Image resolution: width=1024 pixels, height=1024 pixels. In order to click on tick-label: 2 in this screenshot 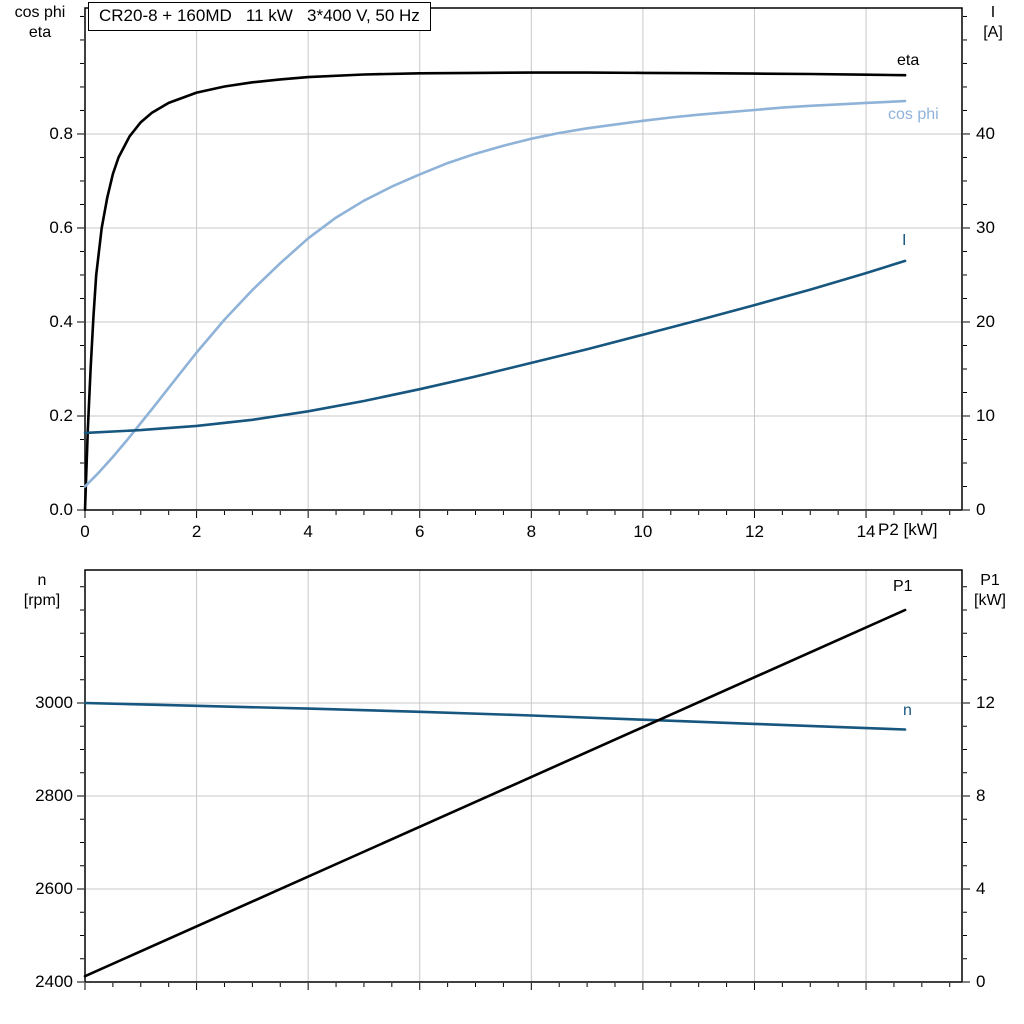, I will do `click(196, 531)`.